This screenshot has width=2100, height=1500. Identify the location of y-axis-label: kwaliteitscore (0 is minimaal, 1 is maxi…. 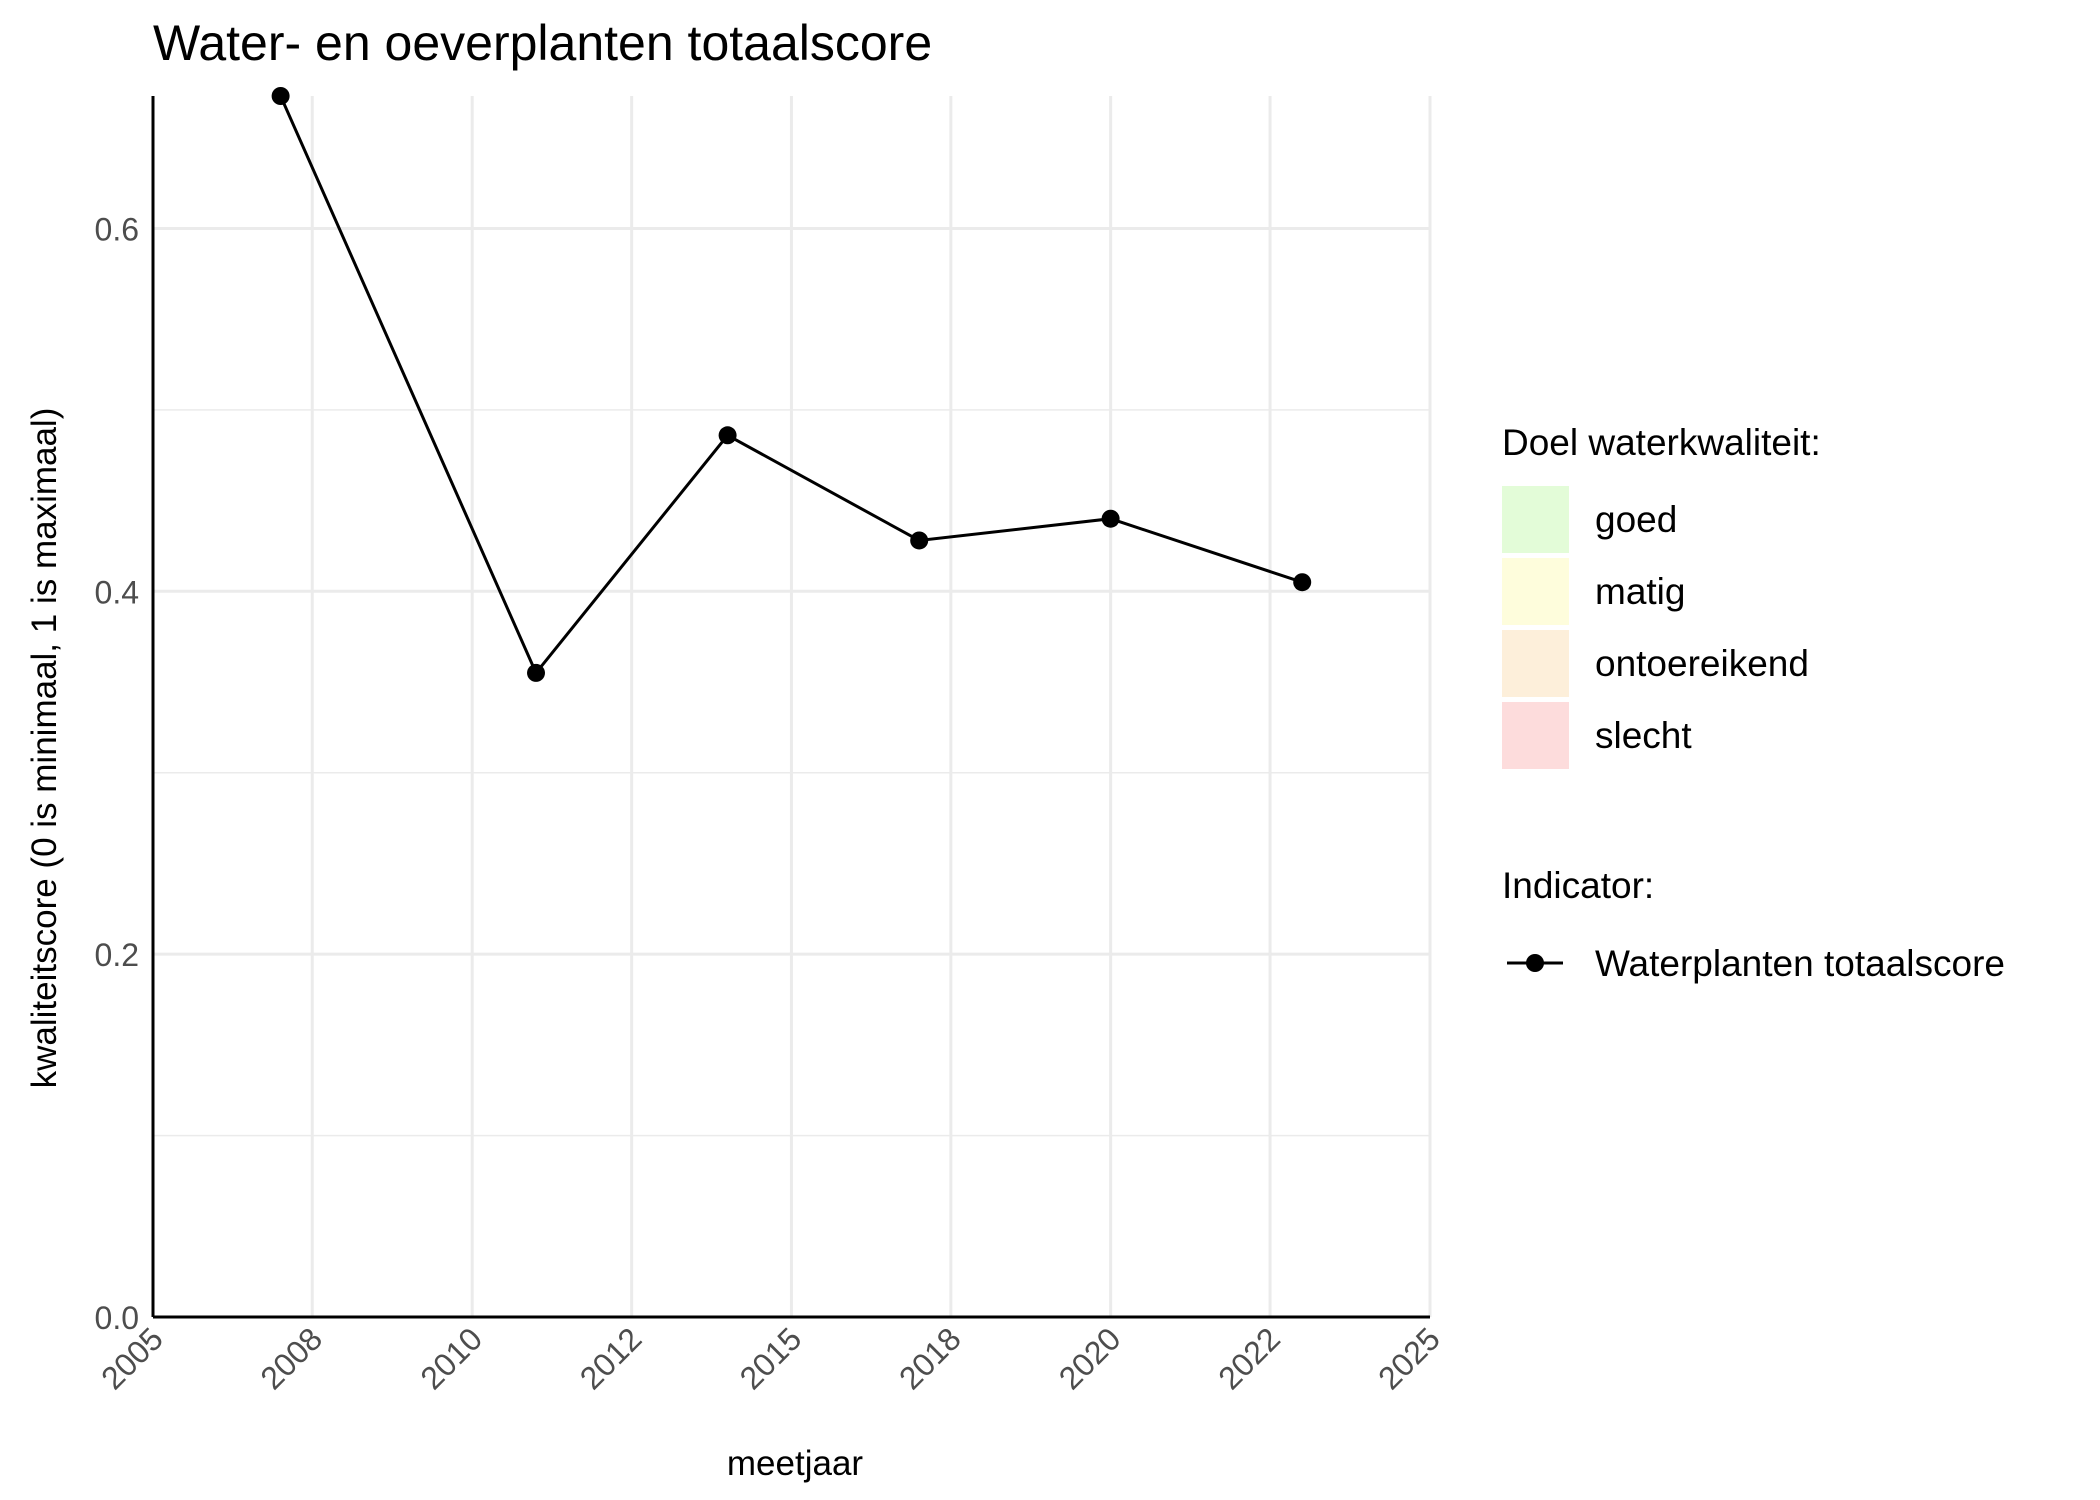
(44, 748).